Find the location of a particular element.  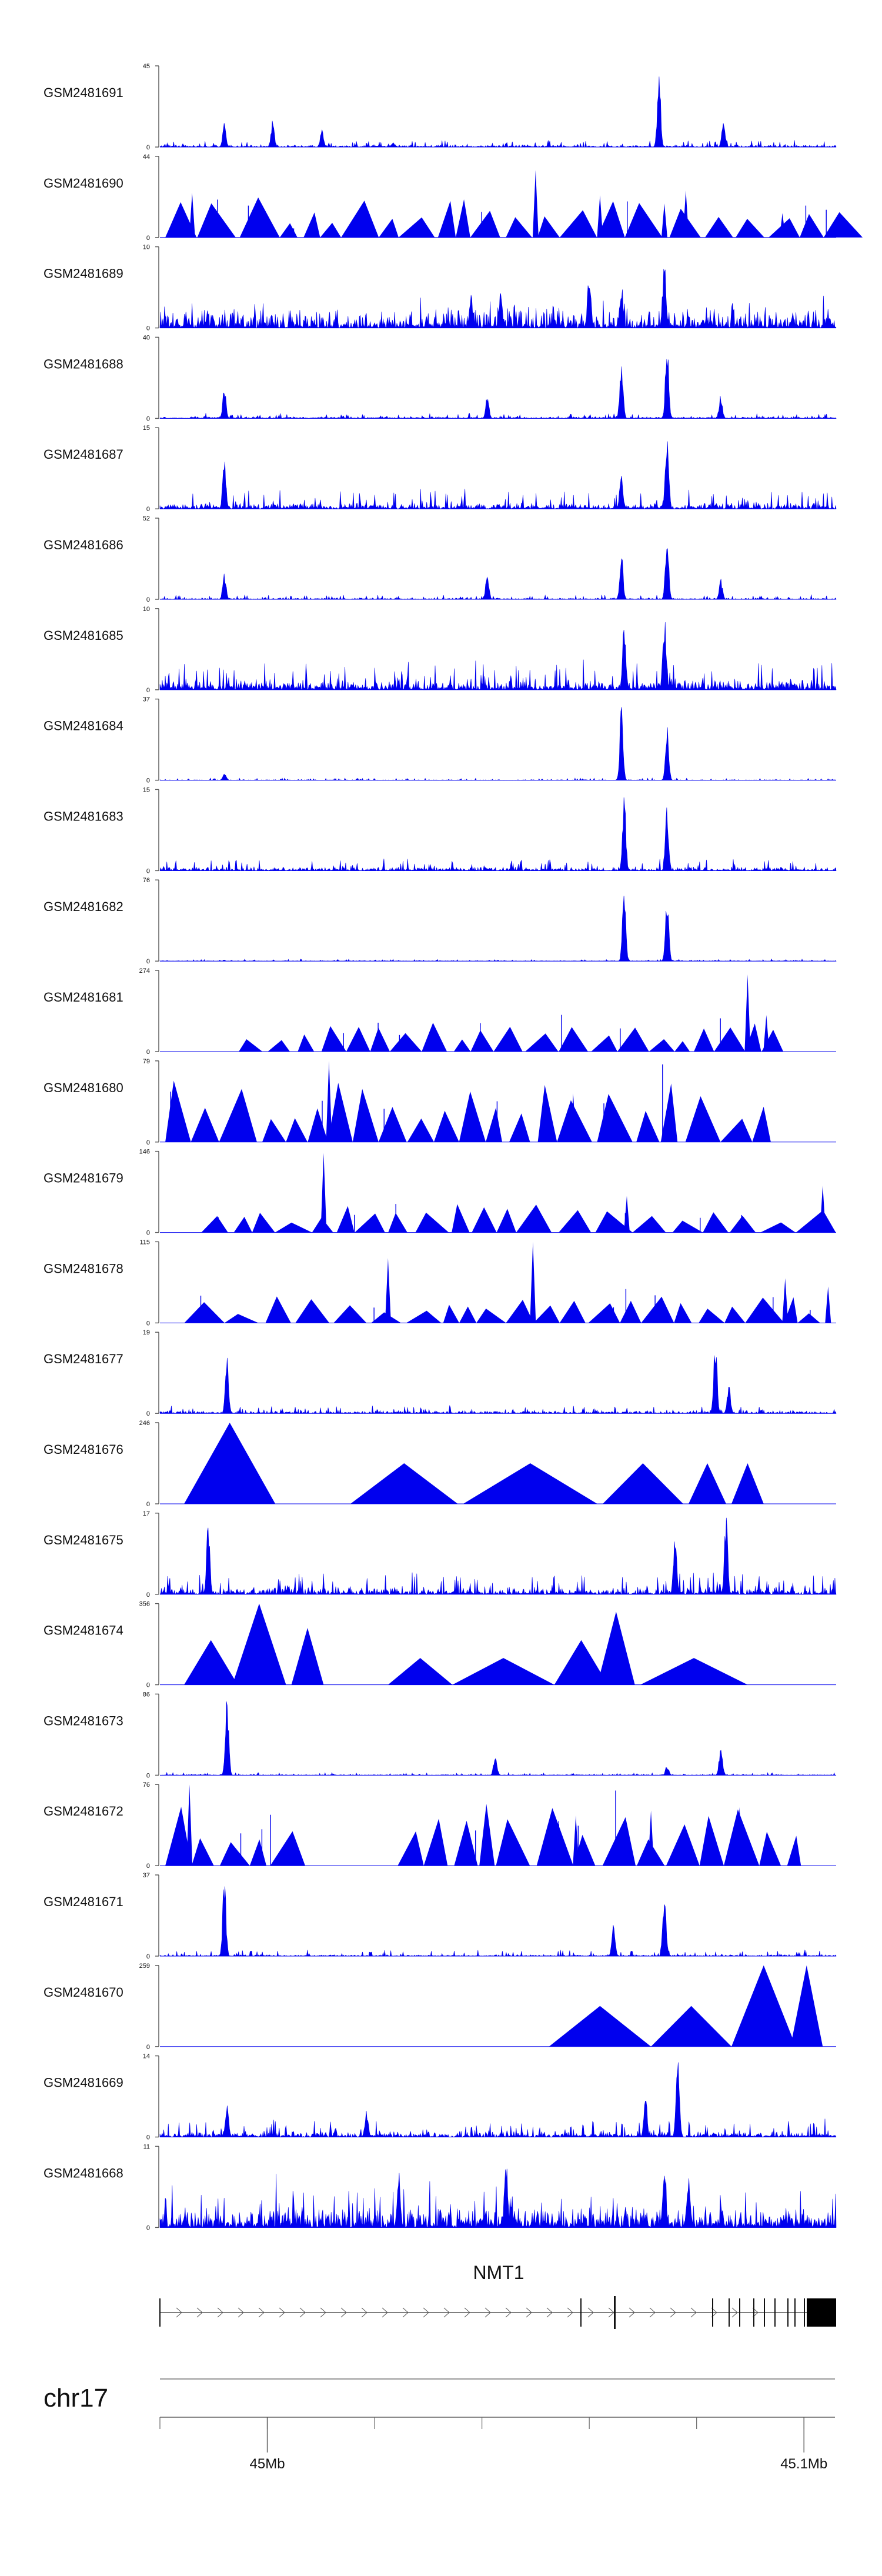

track-GSM2481689: GSM2481689 10 0 is located at coordinates (440, 288).